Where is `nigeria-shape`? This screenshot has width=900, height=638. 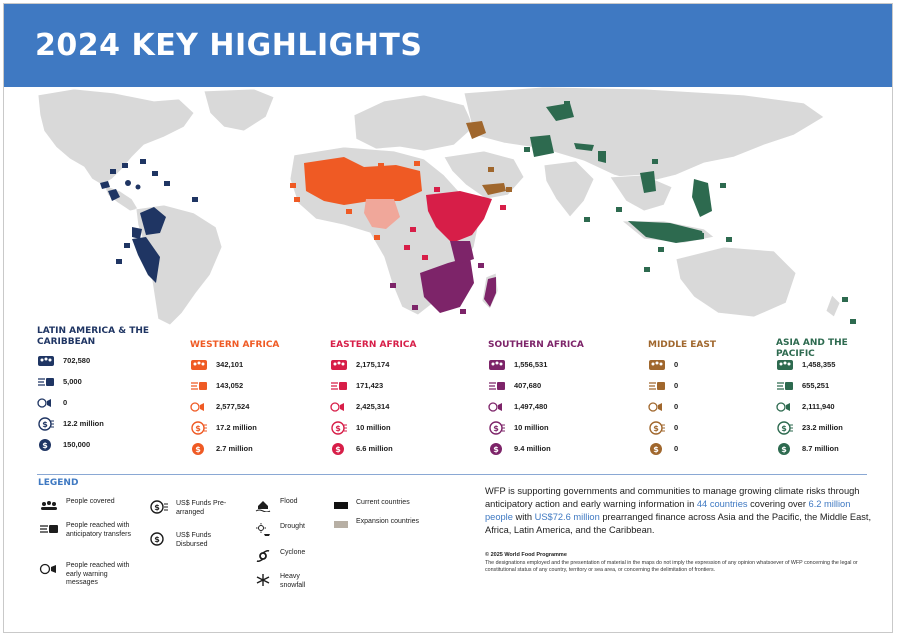 nigeria-shape is located at coordinates (382, 214).